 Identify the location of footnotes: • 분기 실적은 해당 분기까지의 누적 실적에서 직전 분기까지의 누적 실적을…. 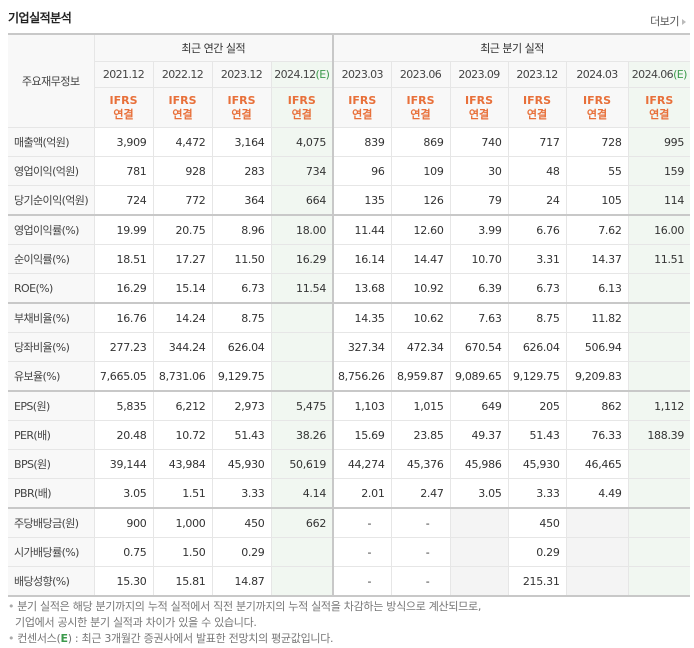
(244, 623).